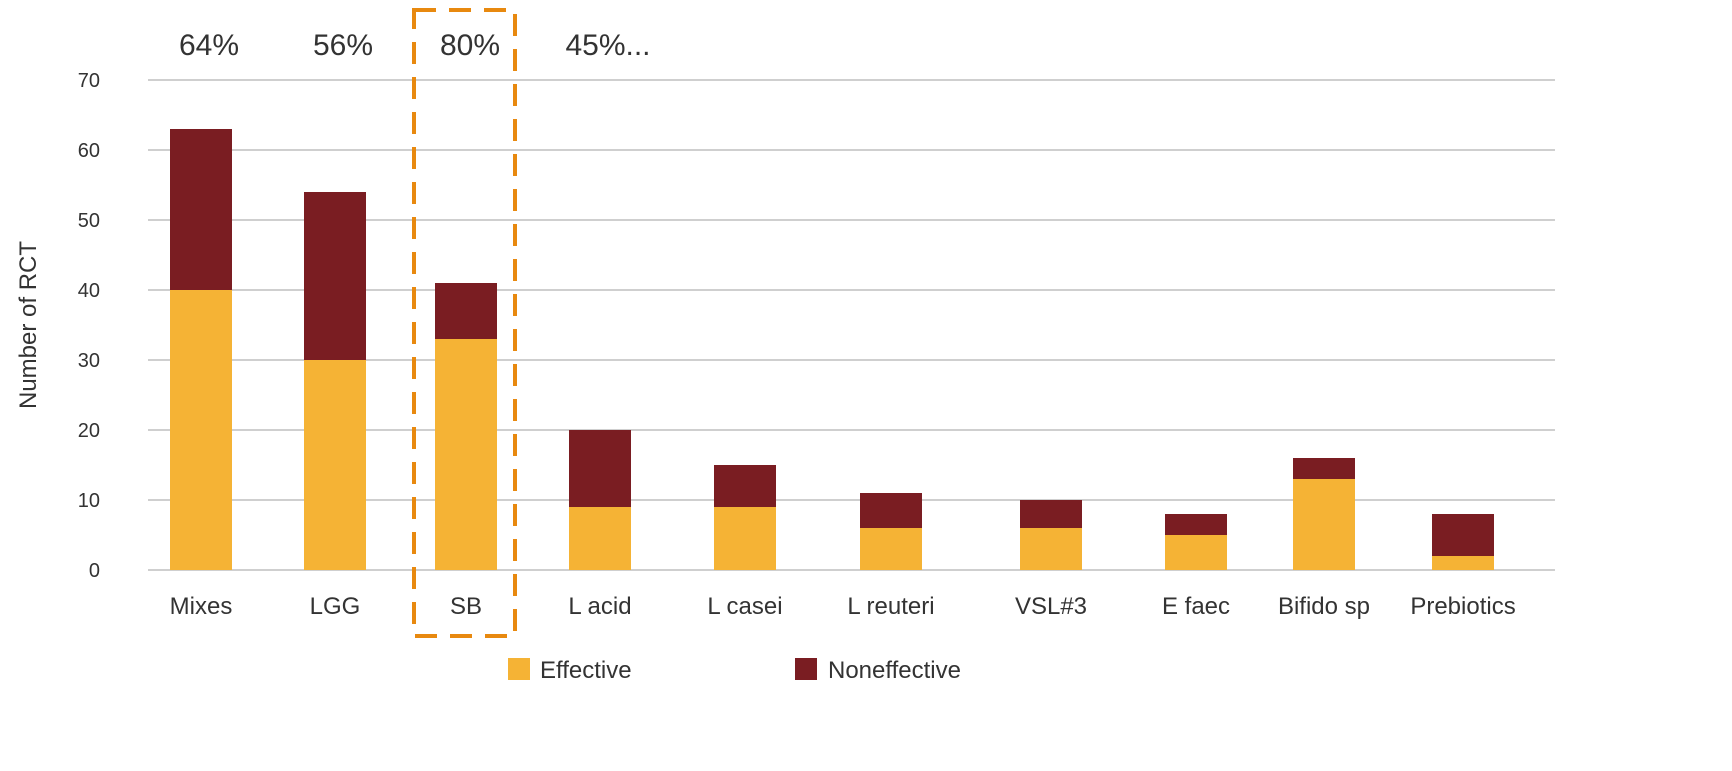 The width and height of the screenshot is (1732, 771). I want to click on x-tick-label: Bifido sp, so click(1324, 606).